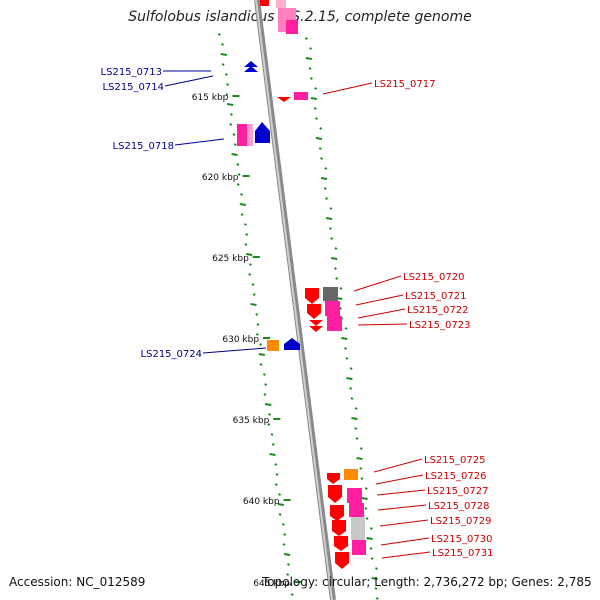 This screenshot has width=600, height=600. What do you see at coordinates (240, 340) in the screenshot?
I see `tick-label: 630 kbp` at bounding box center [240, 340].